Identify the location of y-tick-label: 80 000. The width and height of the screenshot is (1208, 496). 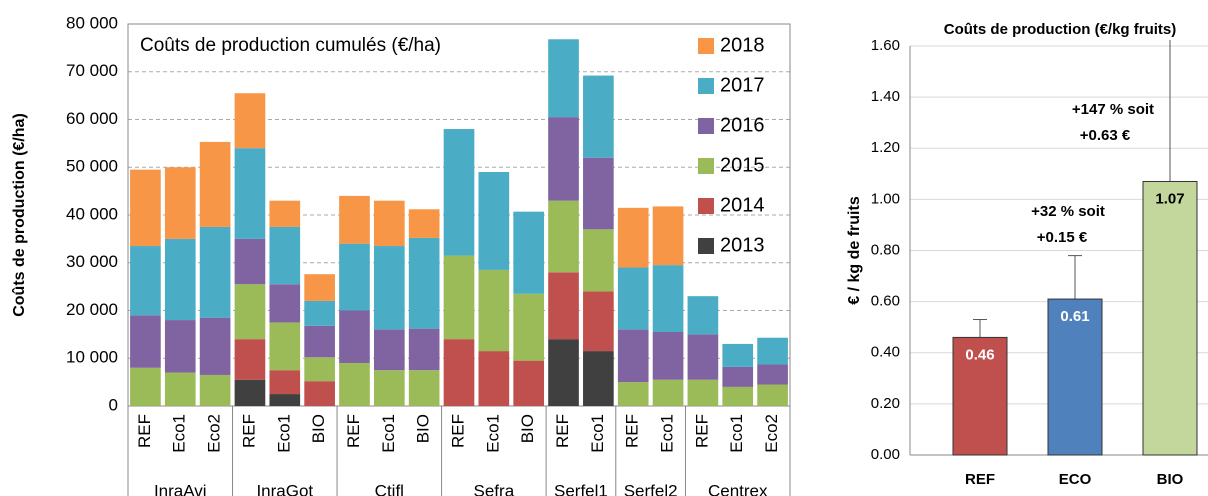
(92, 22).